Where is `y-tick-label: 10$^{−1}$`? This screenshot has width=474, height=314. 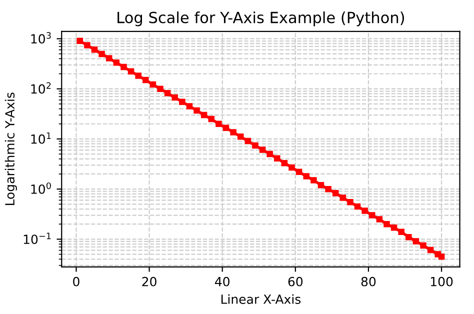
y-tick-label: 10$^{−1}$ is located at coordinates (37, 238).